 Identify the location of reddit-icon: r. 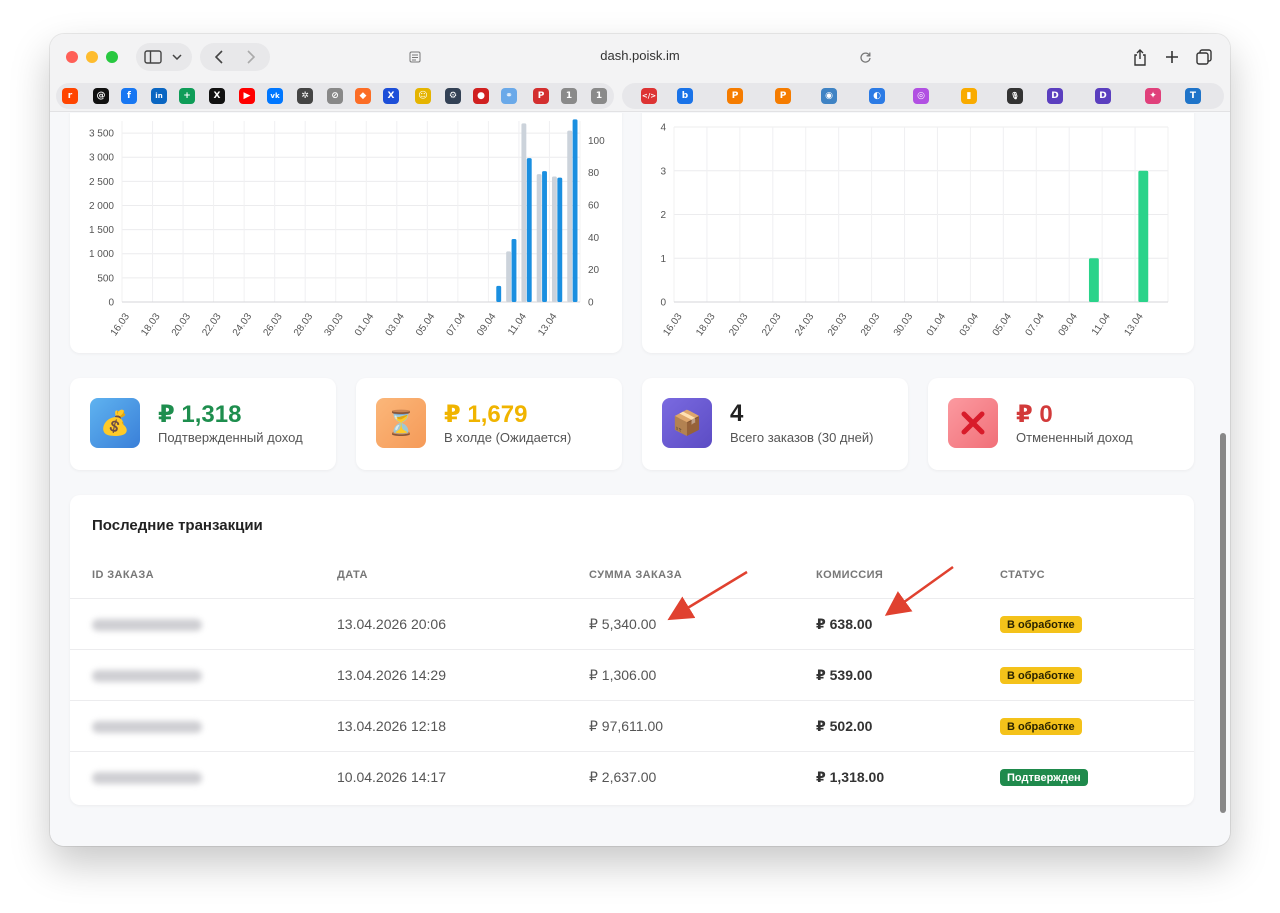
(70, 96).